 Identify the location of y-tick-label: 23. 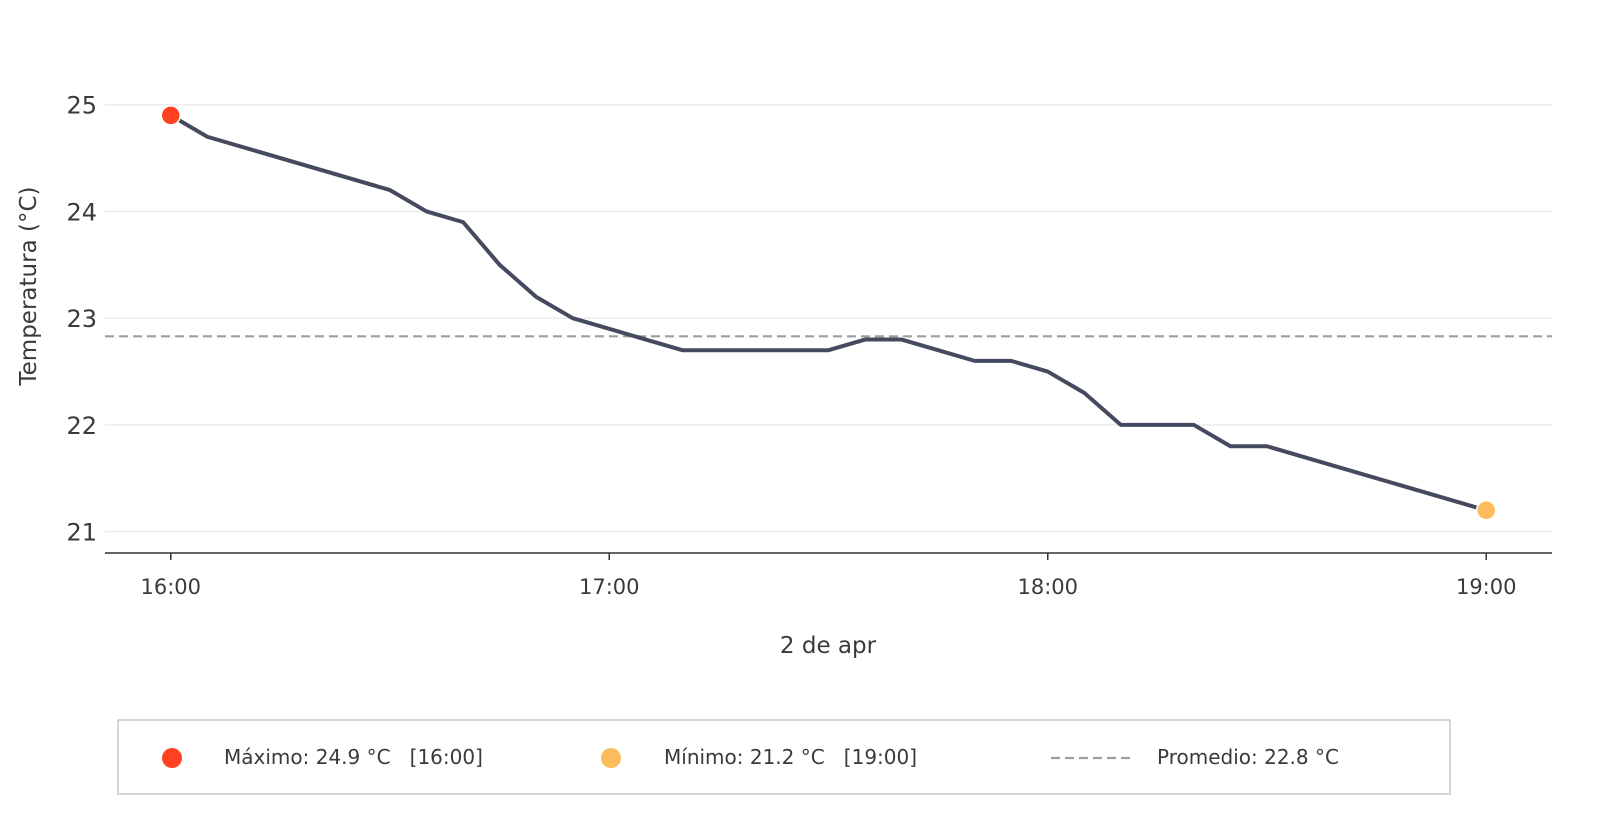
(81, 319).